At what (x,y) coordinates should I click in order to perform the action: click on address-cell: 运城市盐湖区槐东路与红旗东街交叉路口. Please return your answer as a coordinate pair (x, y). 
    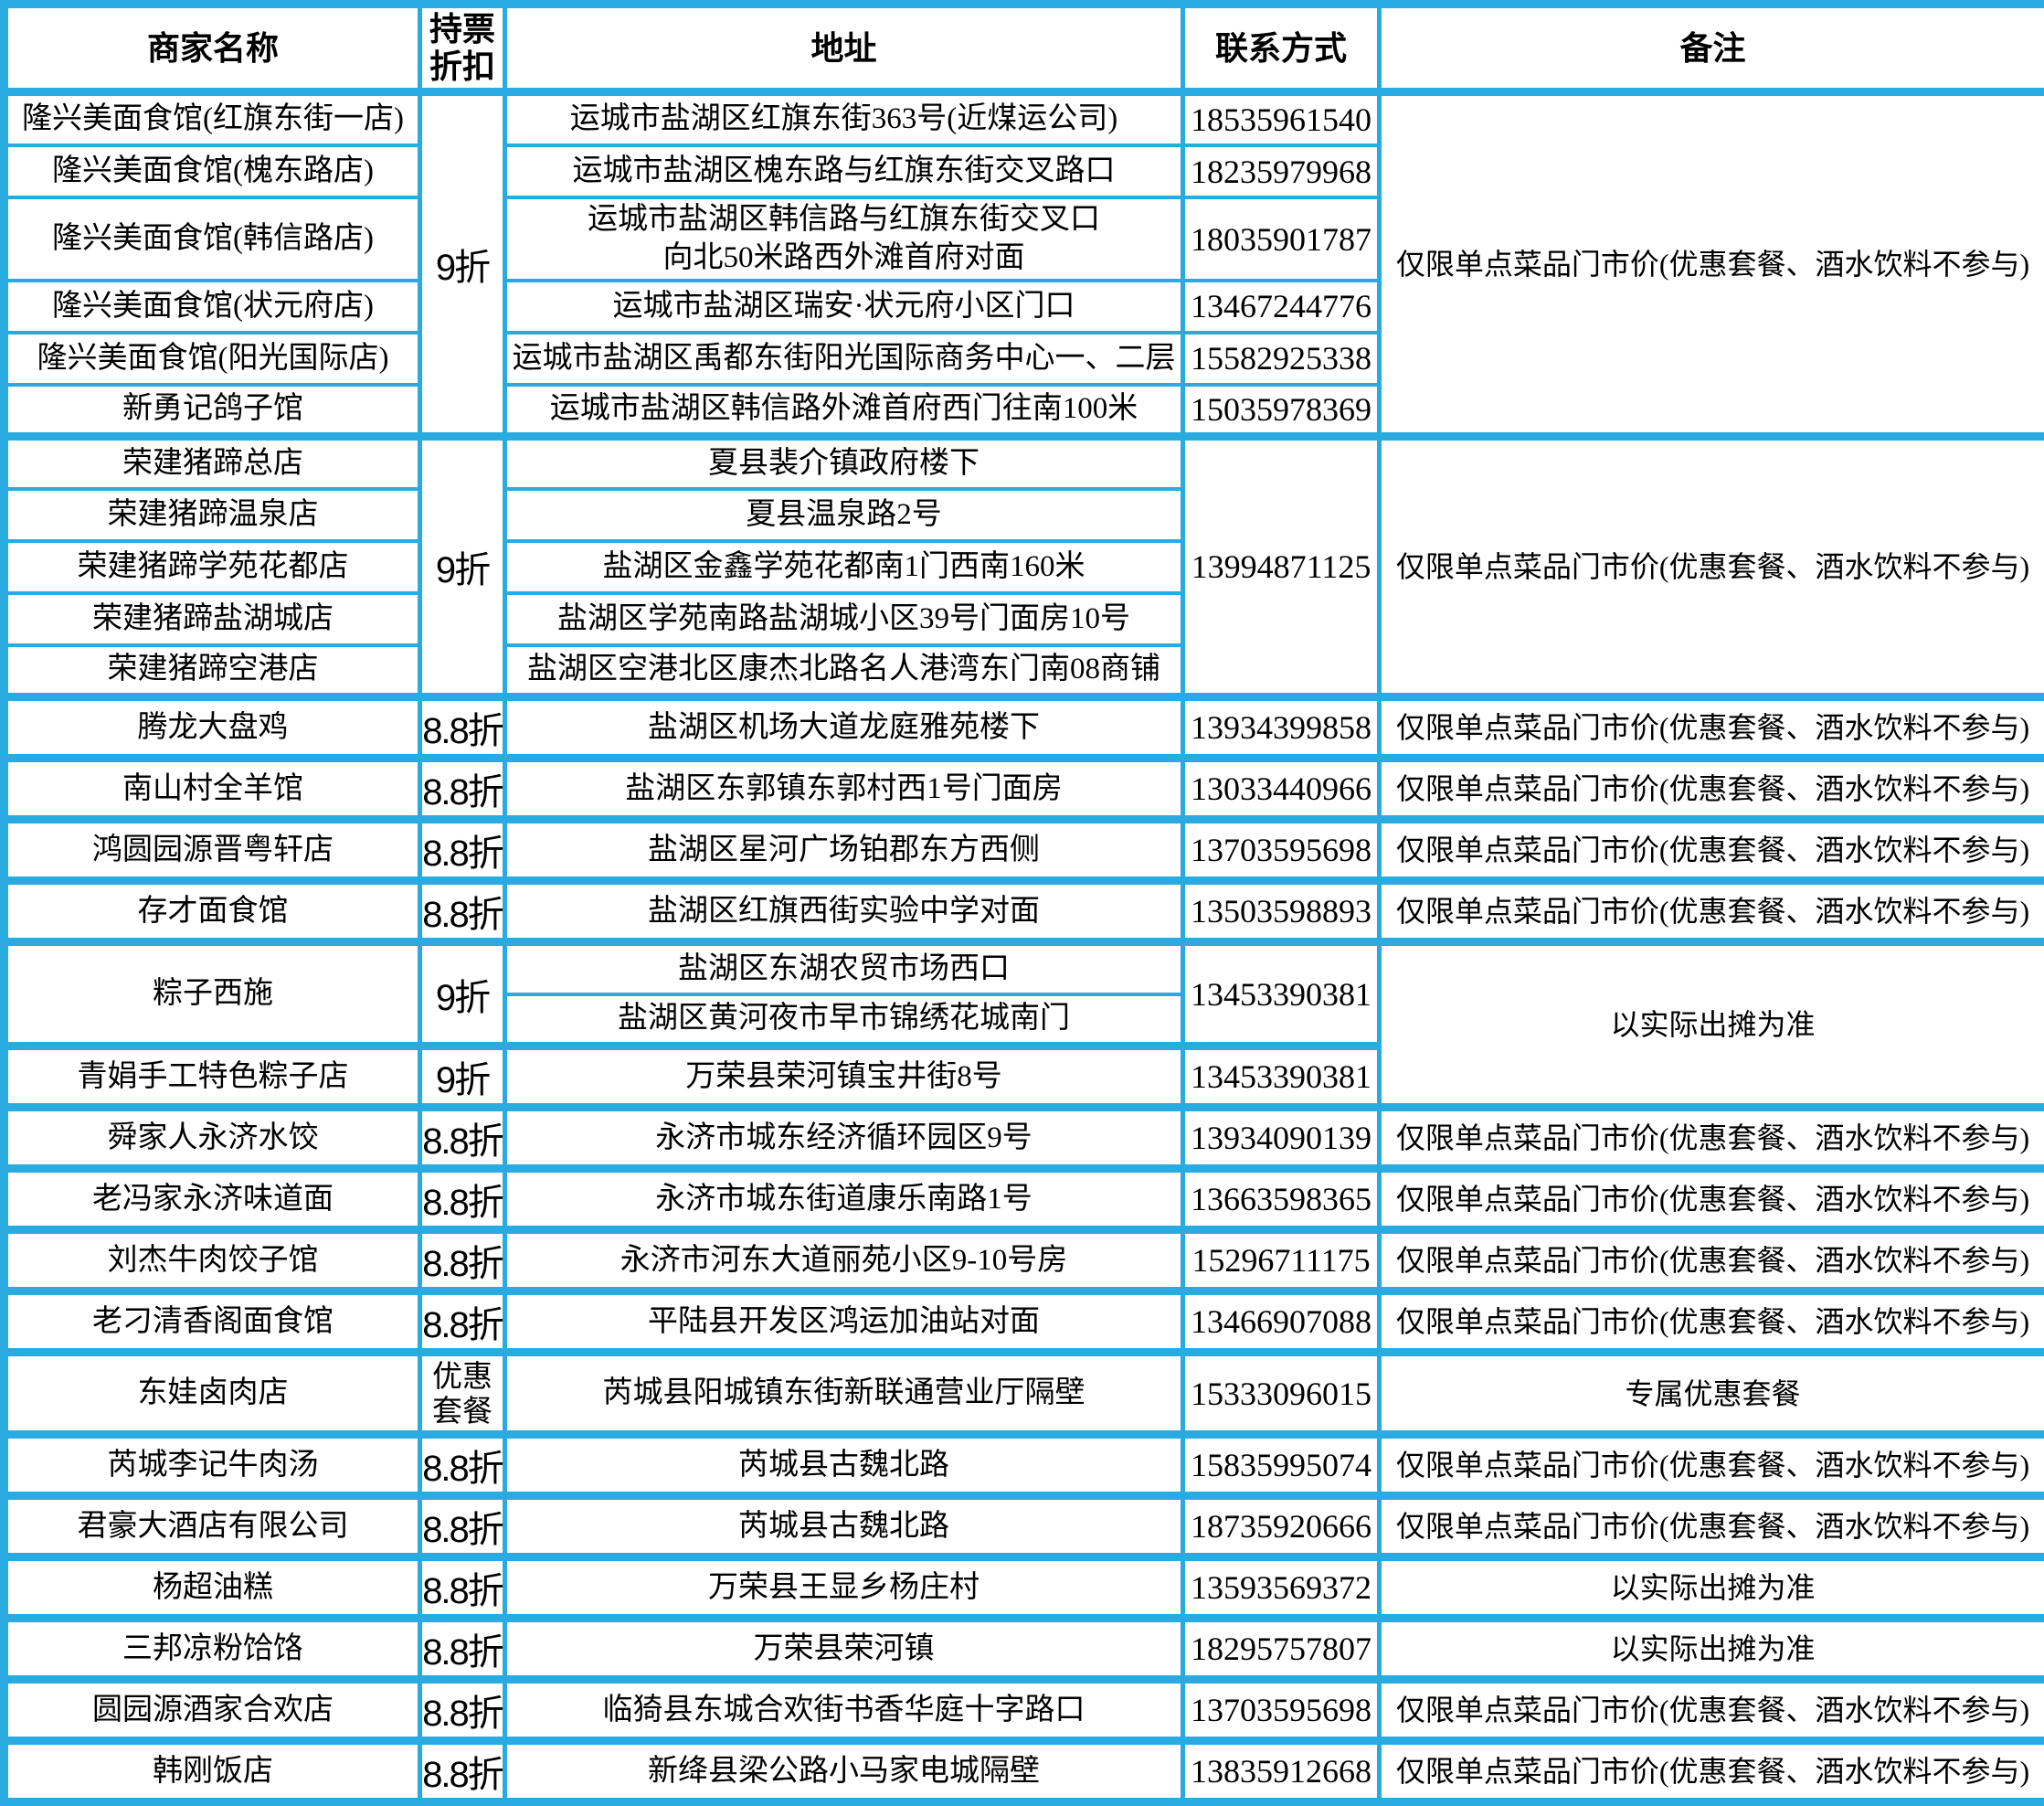
    Looking at the image, I should click on (844, 171).